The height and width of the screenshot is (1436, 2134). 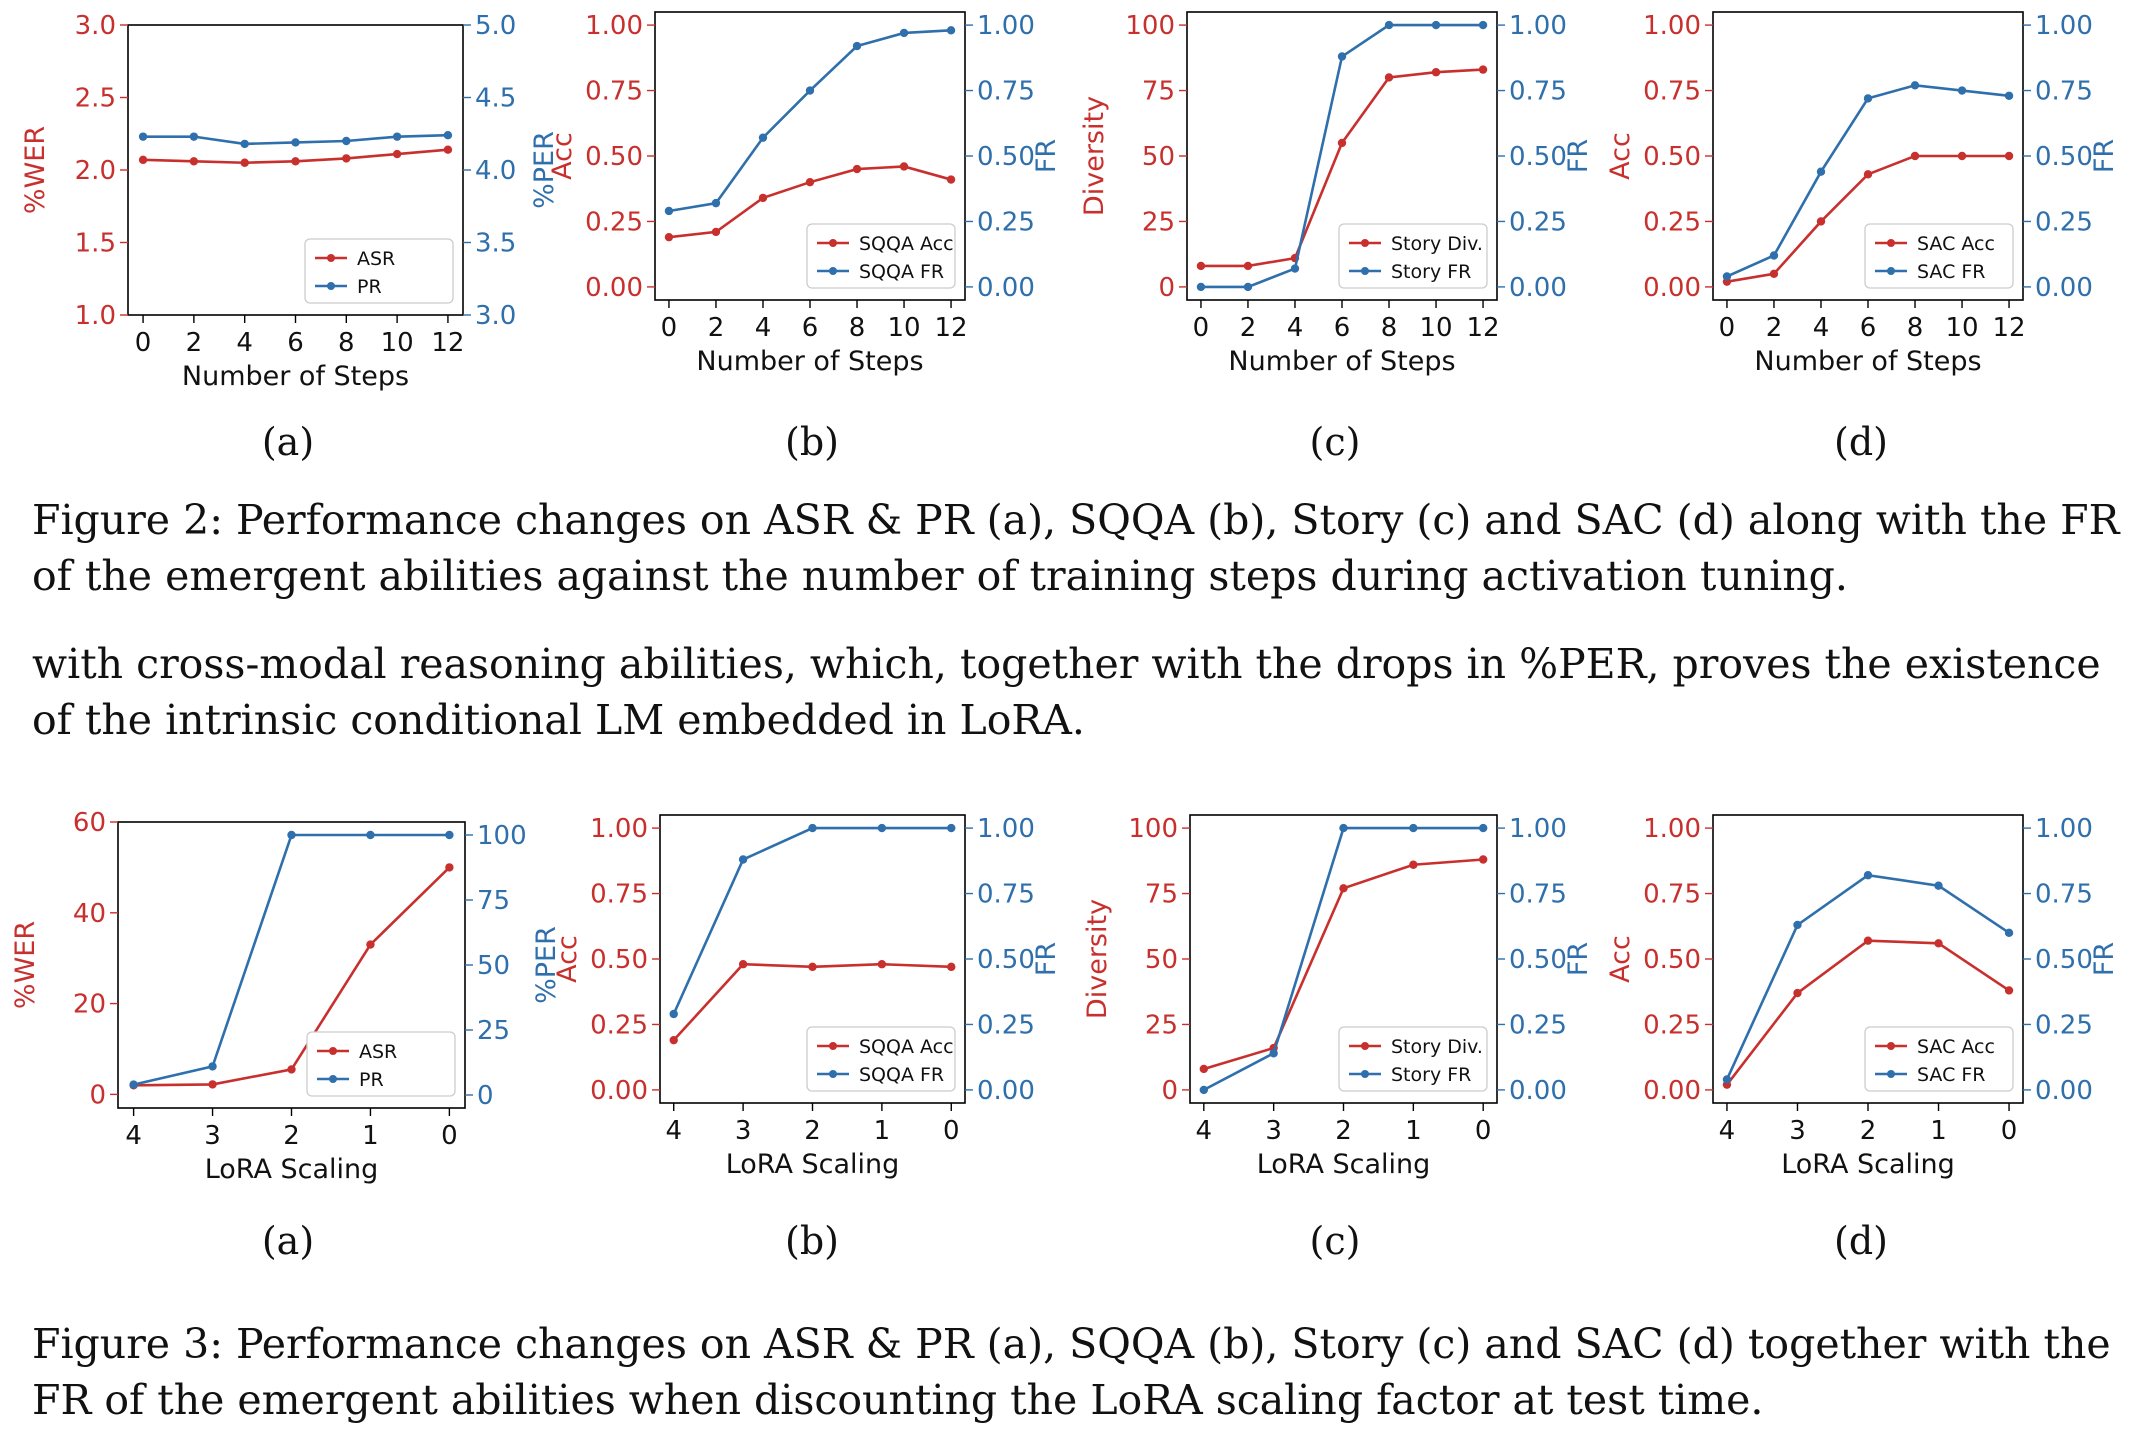 What do you see at coordinates (1961, 328) in the screenshot?
I see `x-tick-label: 10` at bounding box center [1961, 328].